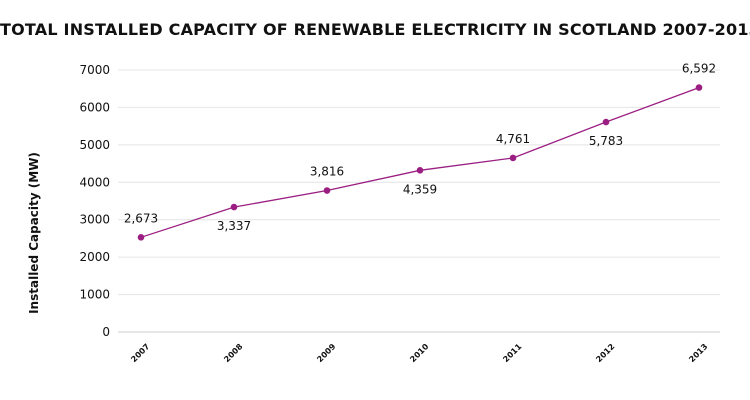  I want to click on y-axis-ticks: 0 1000 2000 3000 4000 5000 6000 7000, so click(94, 201).